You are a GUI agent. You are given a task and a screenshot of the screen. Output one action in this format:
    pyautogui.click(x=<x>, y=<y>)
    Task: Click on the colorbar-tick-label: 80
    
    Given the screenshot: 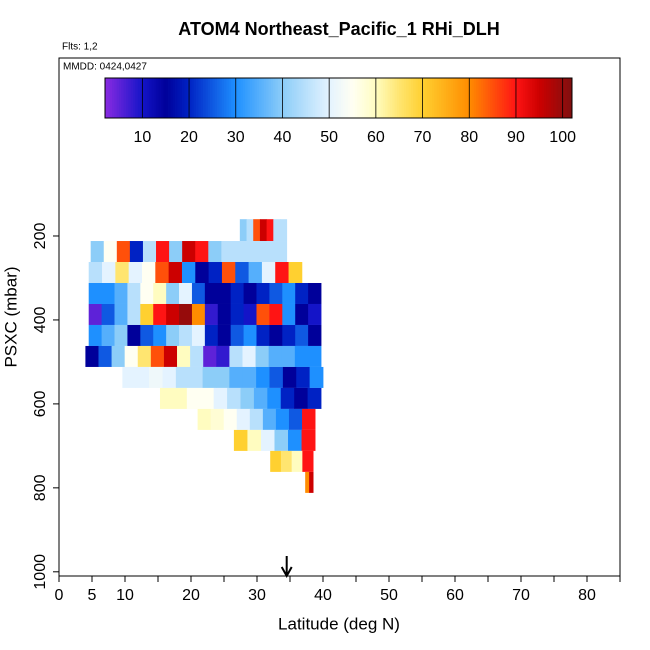 What is the action you would take?
    pyautogui.click(x=469, y=137)
    